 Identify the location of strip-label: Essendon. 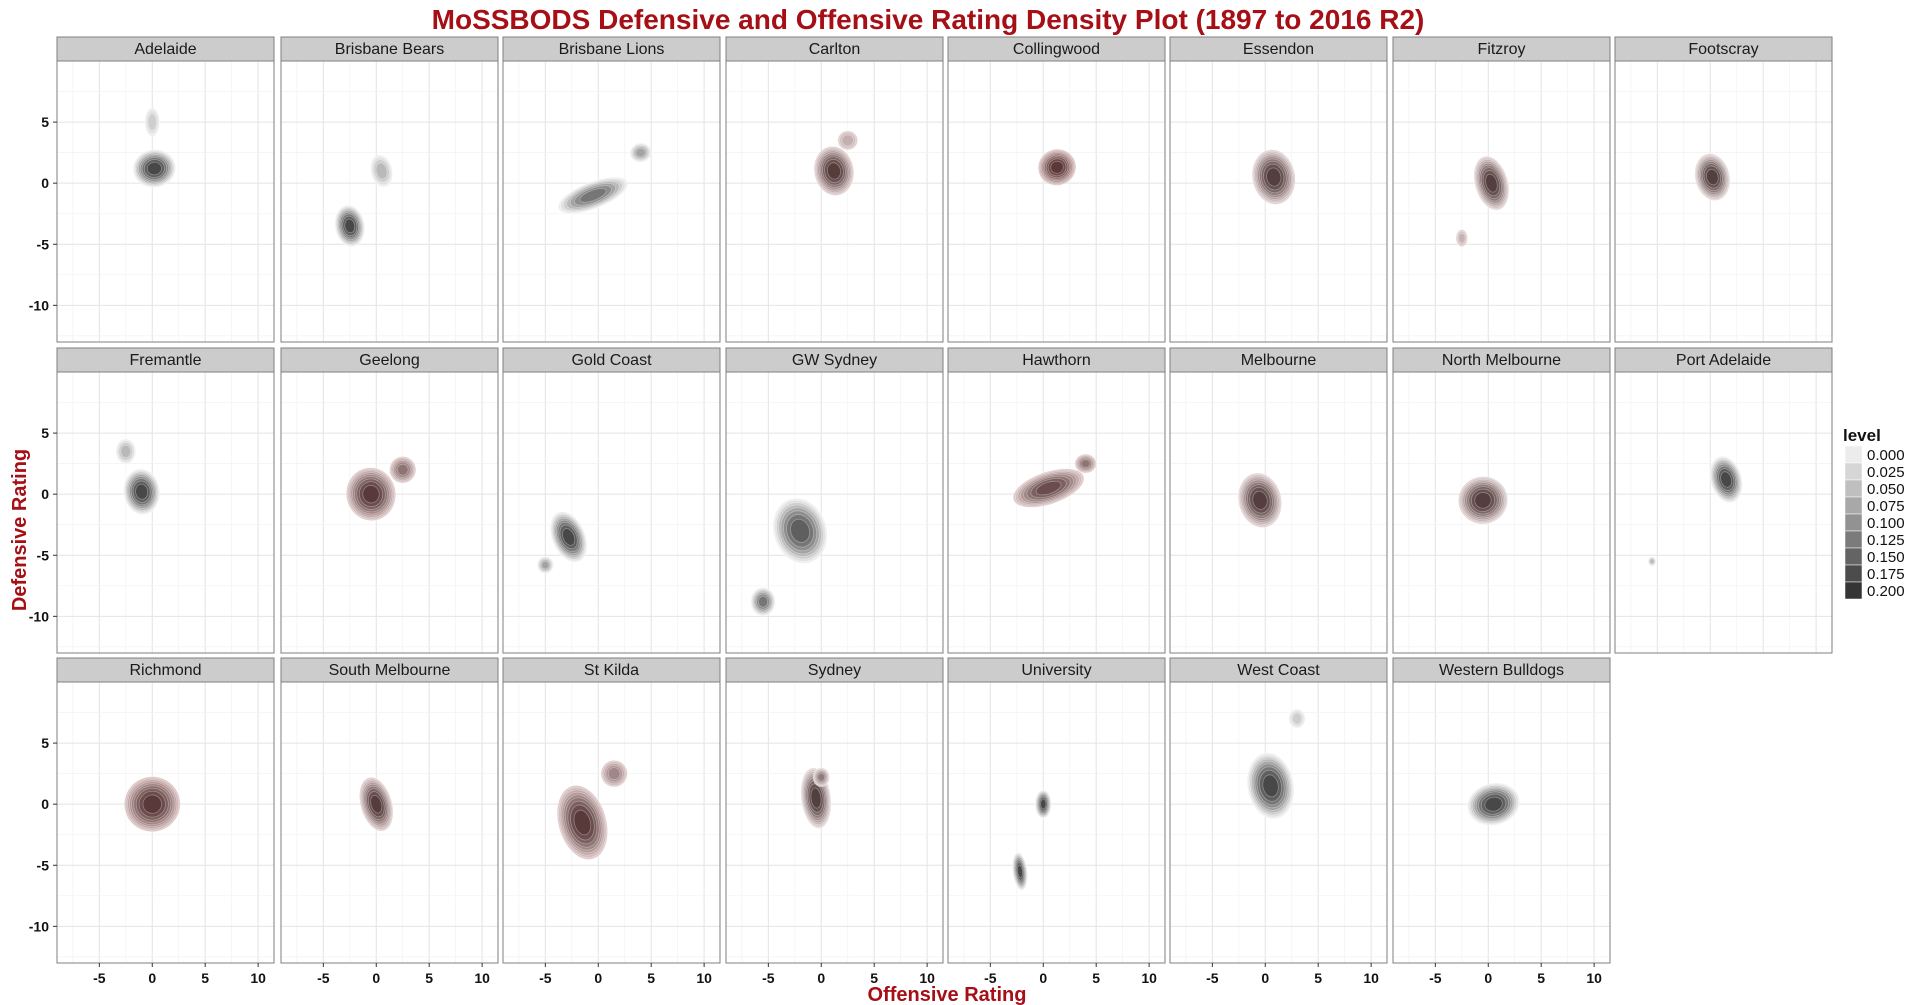
(1278, 49).